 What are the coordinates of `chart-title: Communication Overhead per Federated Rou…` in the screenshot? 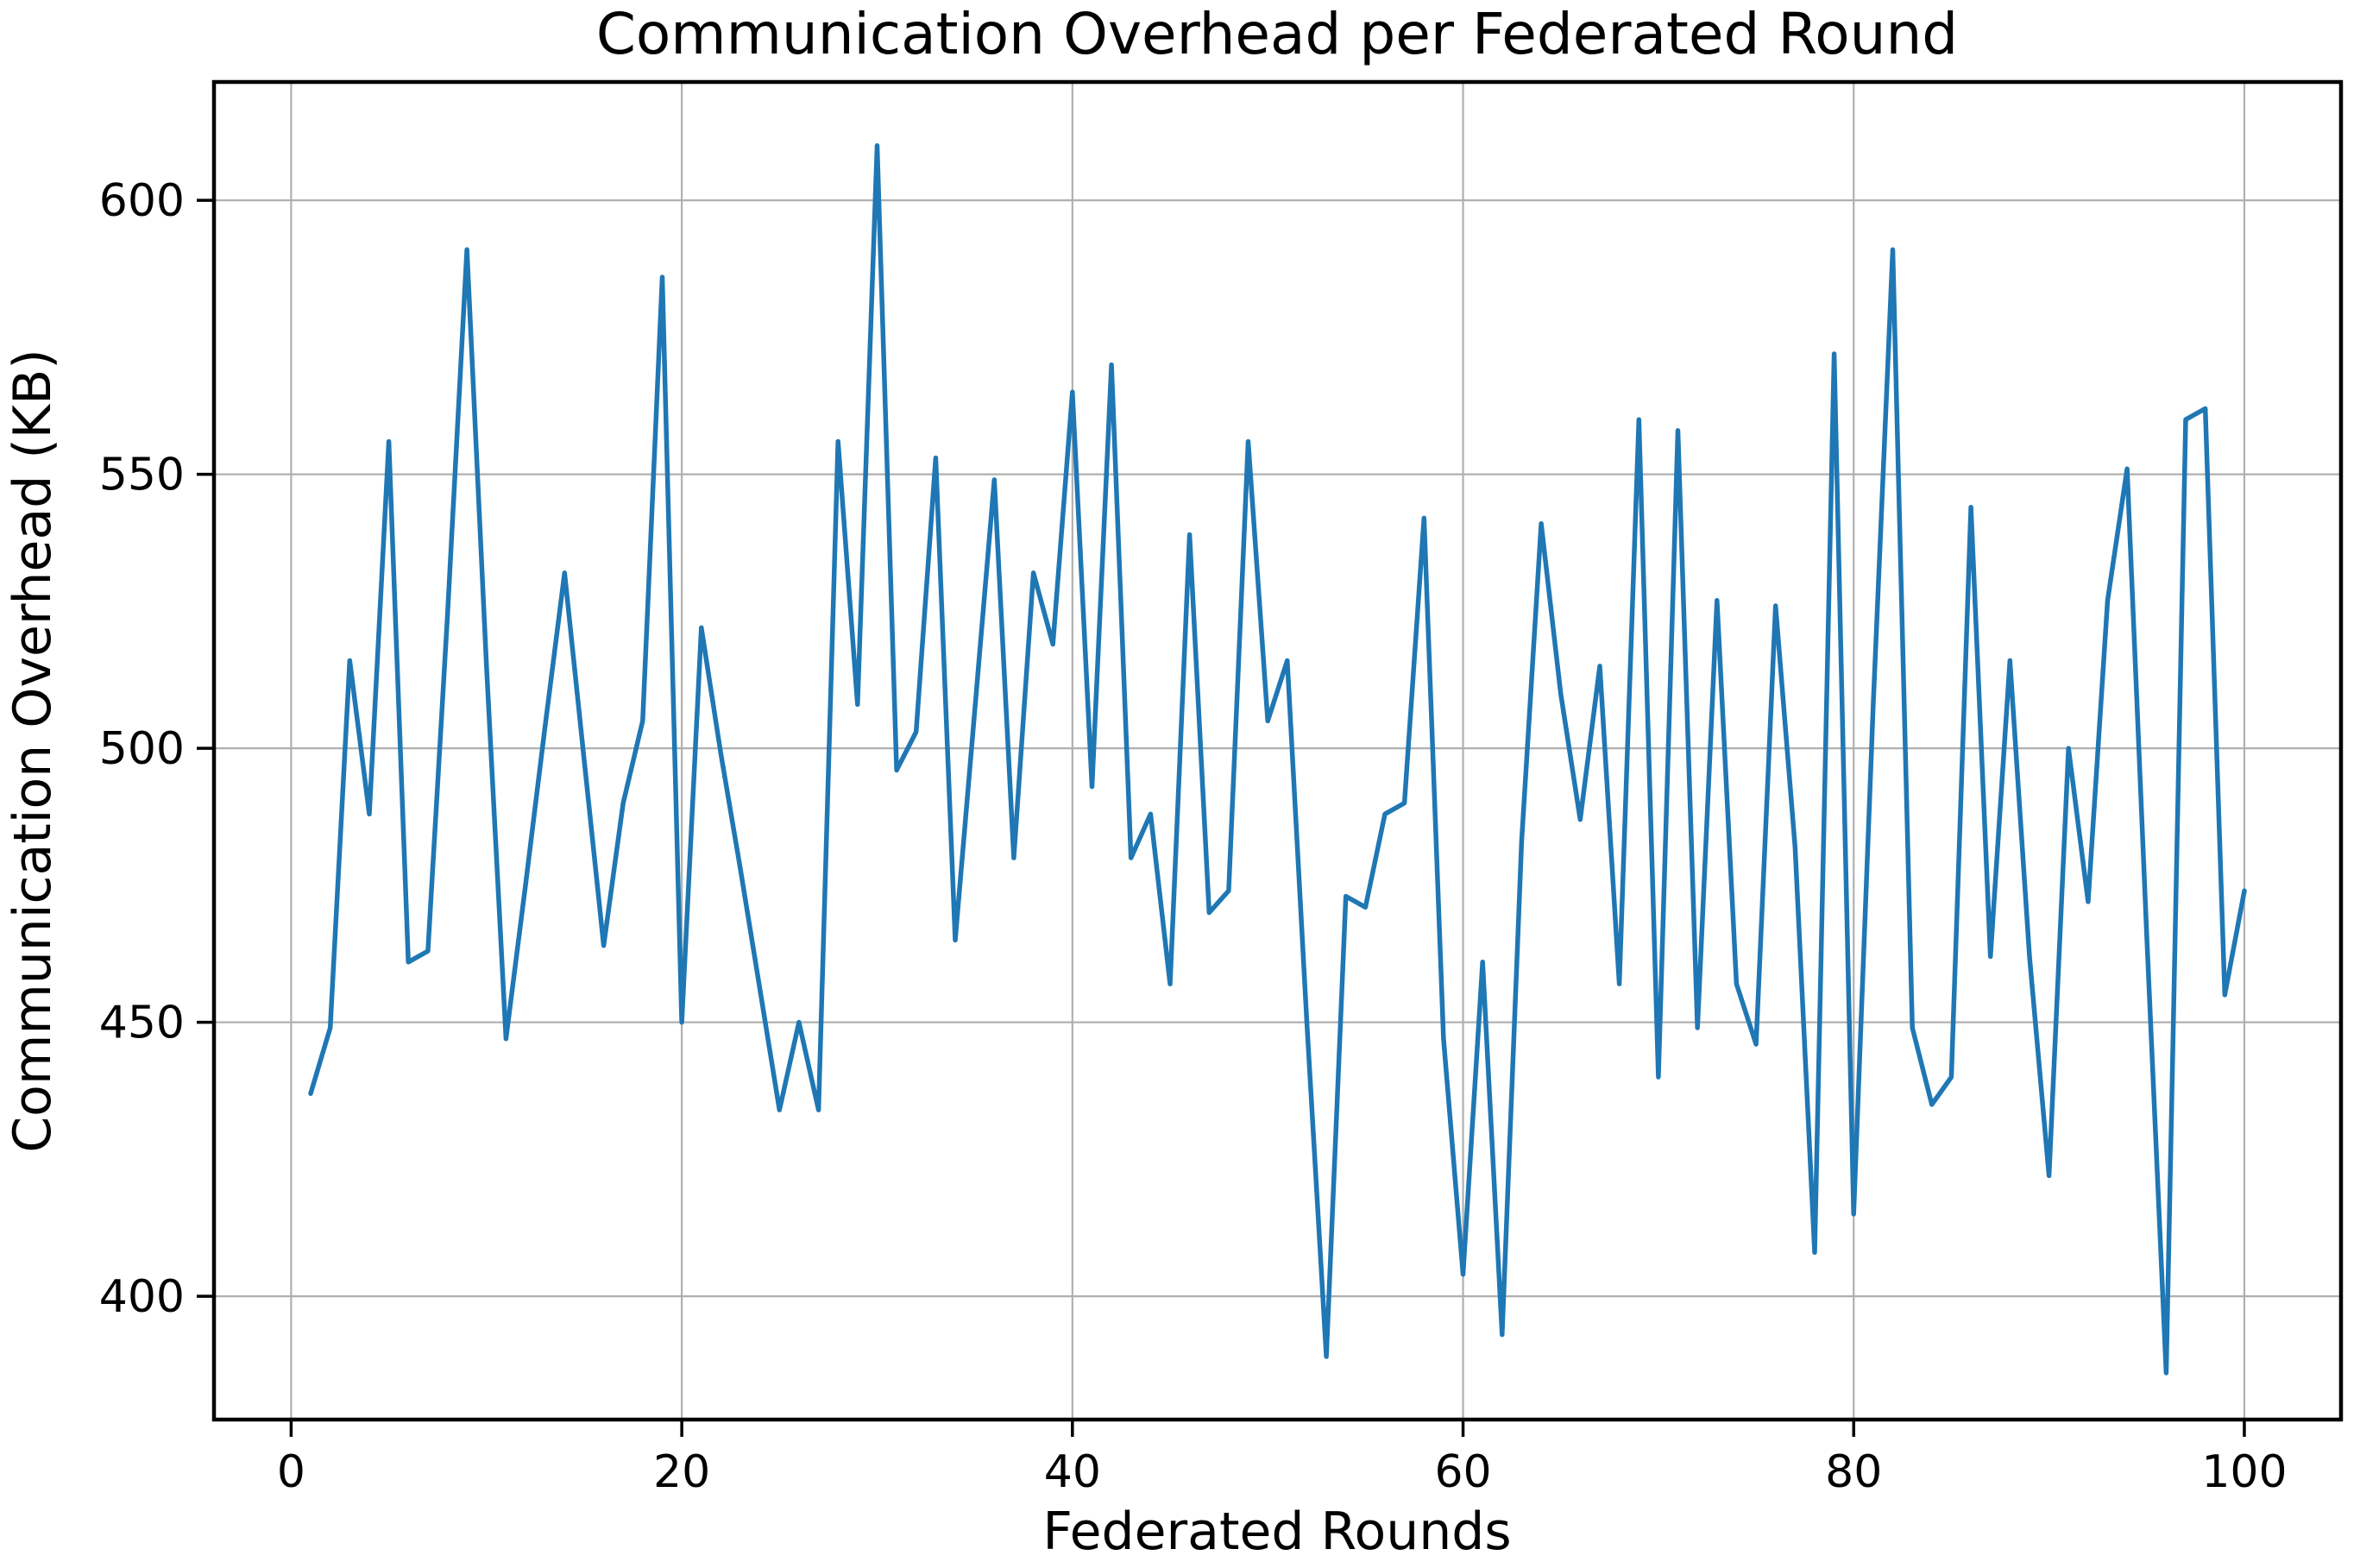 It's located at (1277, 34).